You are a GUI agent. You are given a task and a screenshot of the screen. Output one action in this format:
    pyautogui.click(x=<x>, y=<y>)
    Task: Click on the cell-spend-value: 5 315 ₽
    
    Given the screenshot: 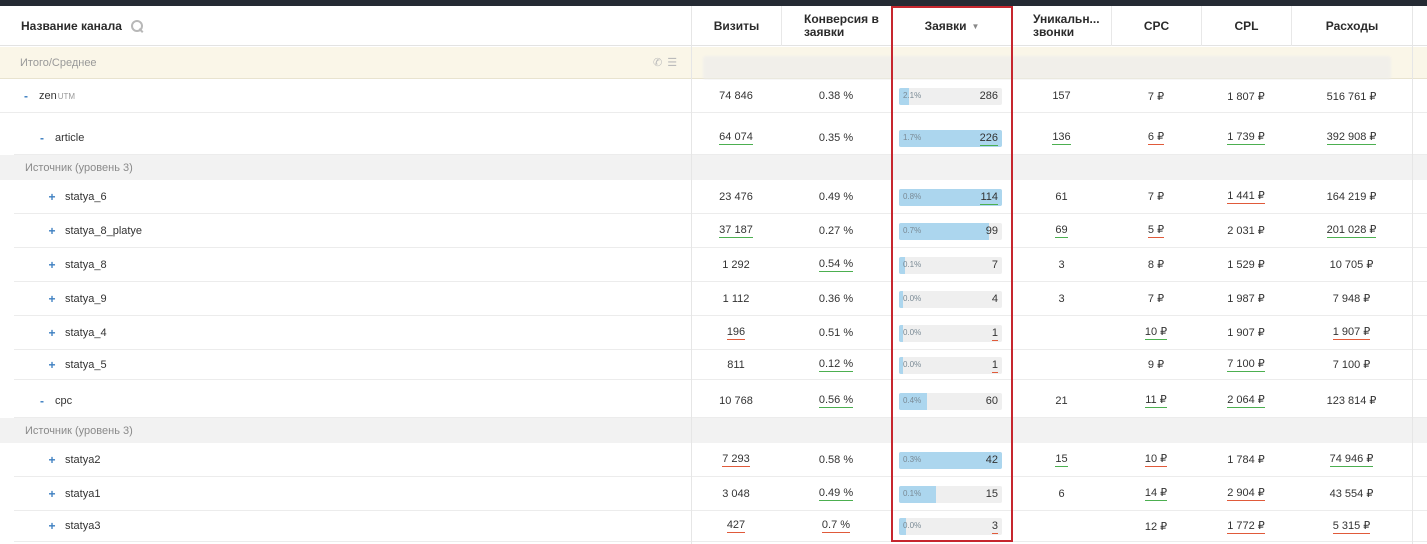 What is the action you would take?
    pyautogui.click(x=1351, y=526)
    